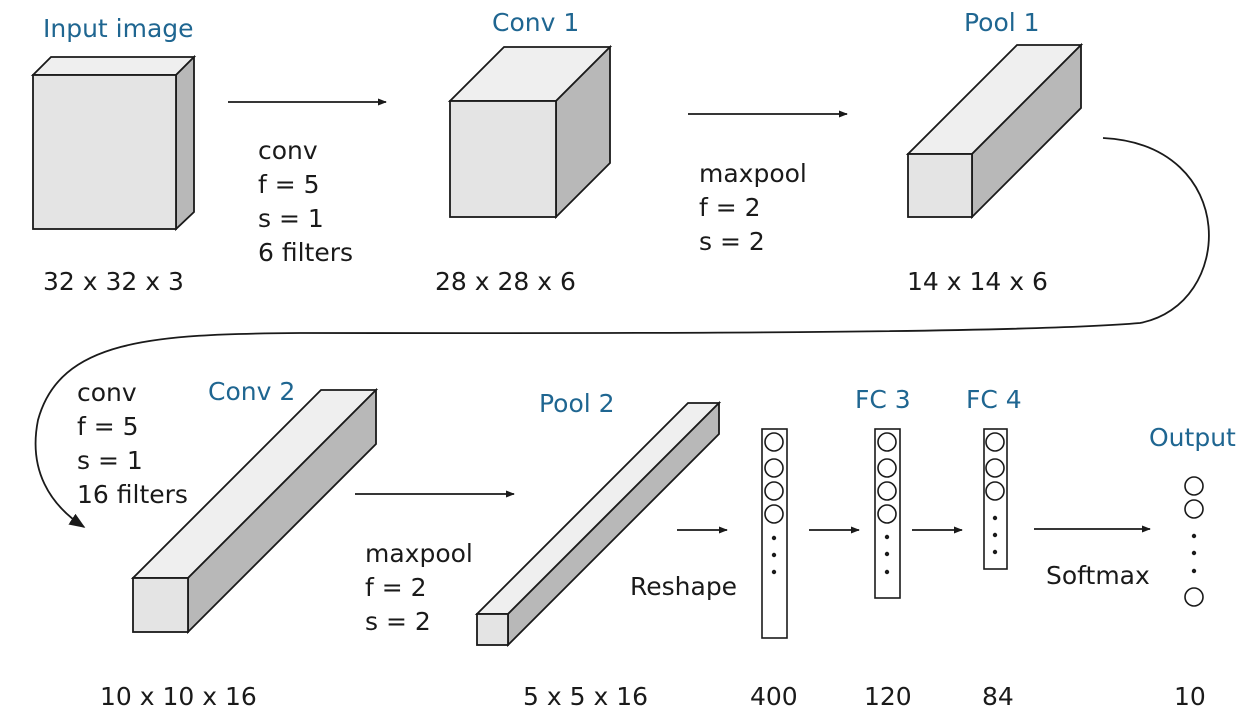 The height and width of the screenshot is (722, 1250). Describe the element at coordinates (305, 252) in the screenshot. I see `svg-text: 6 filters` at that location.